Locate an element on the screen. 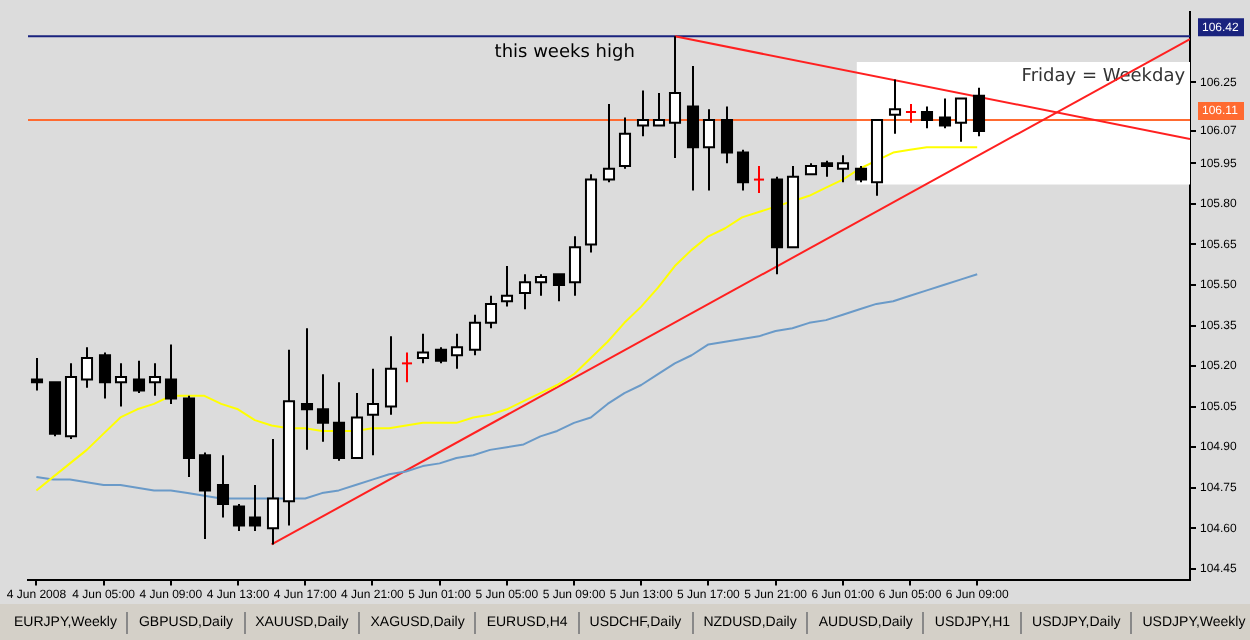  annotation: this weeks high is located at coordinates (564, 53).